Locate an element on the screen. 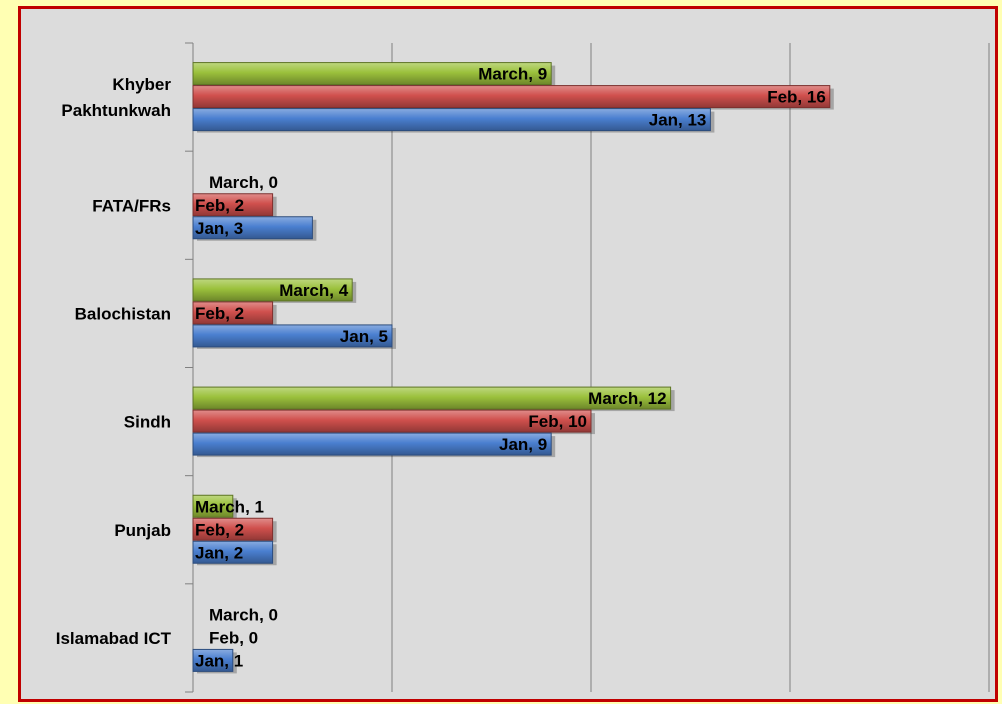  data-label: March, 9 is located at coordinates (512, 74).